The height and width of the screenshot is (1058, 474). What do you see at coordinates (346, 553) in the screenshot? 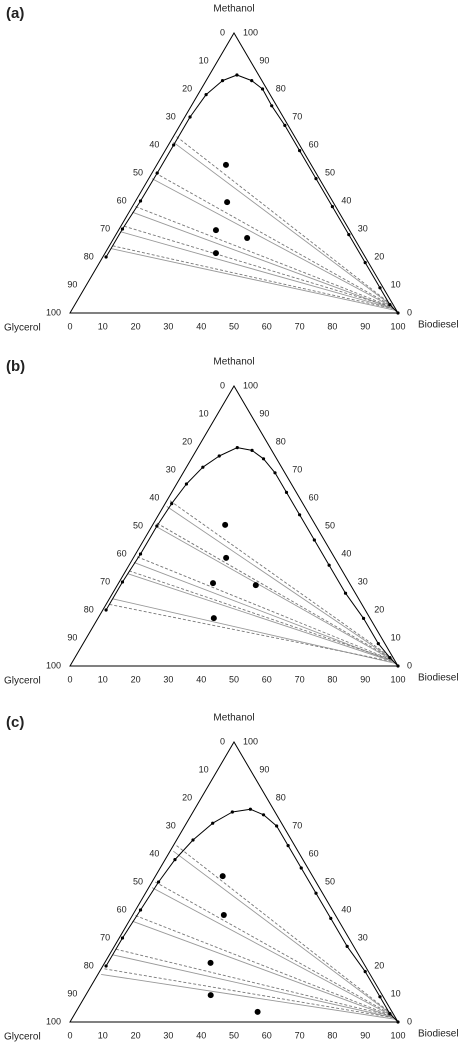
I see `right-tick-label: 40` at bounding box center [346, 553].